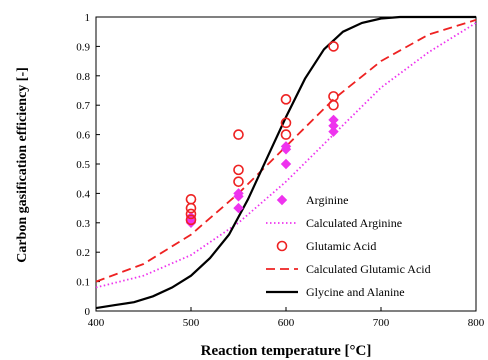  I want to click on y-axis-title: Carbon gasification efficiency [-], so click(22, 165).